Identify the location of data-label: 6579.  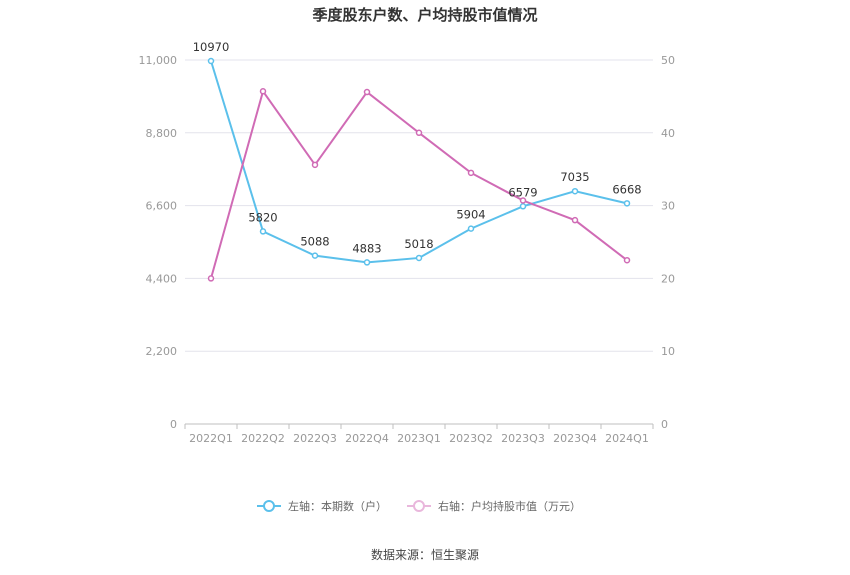
(522, 192).